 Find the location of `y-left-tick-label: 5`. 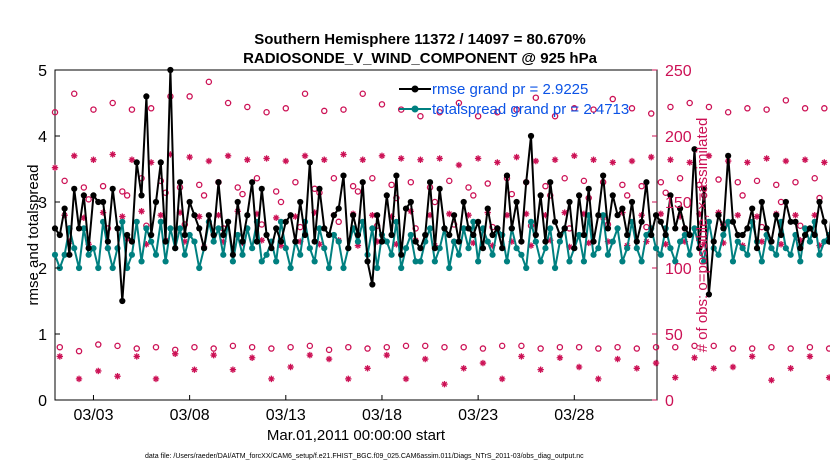

y-left-tick-label: 5 is located at coordinates (42, 71).